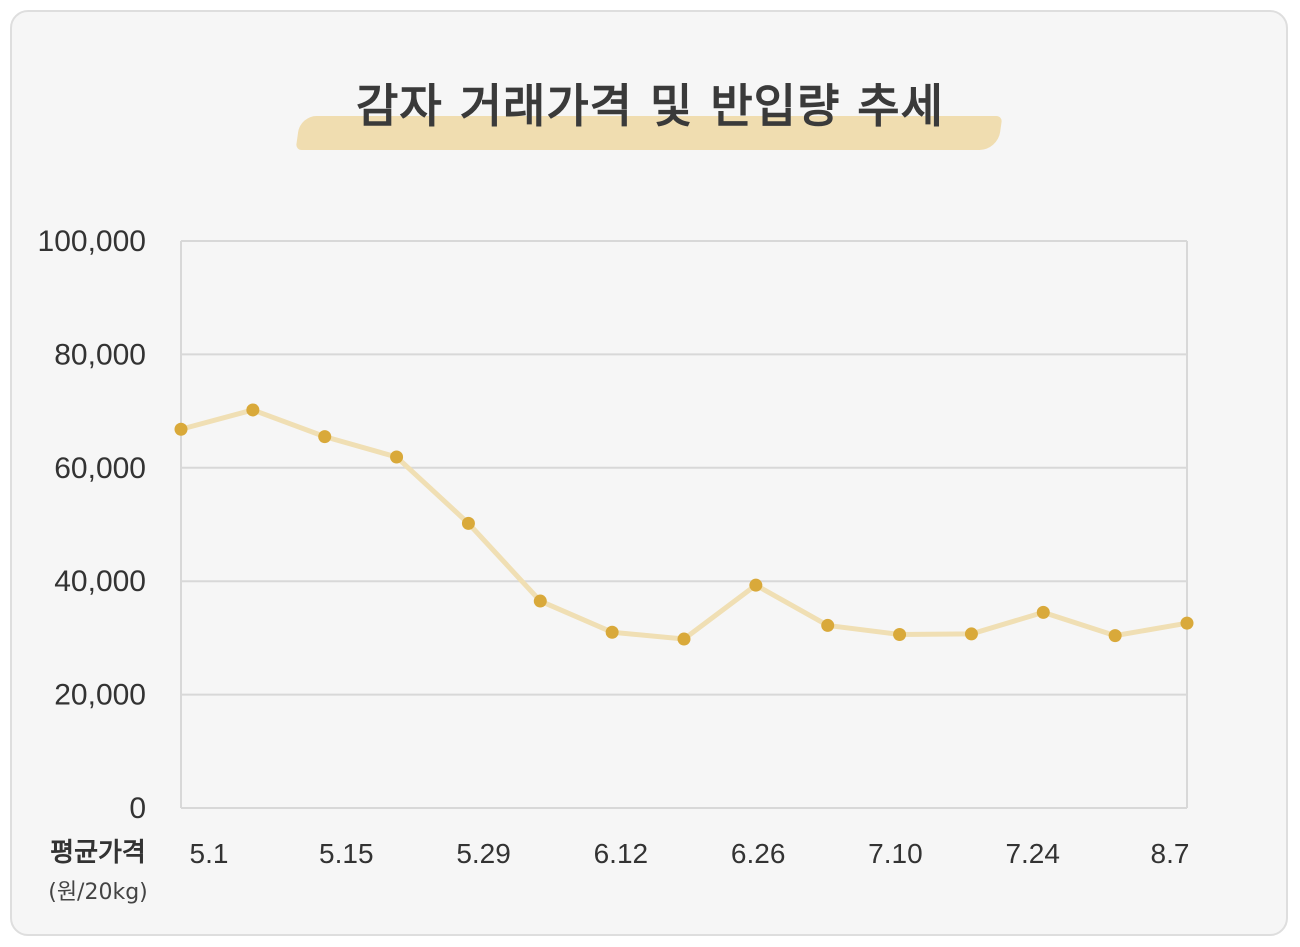  What do you see at coordinates (621, 853) in the screenshot?
I see `x-tick-label: 6.12` at bounding box center [621, 853].